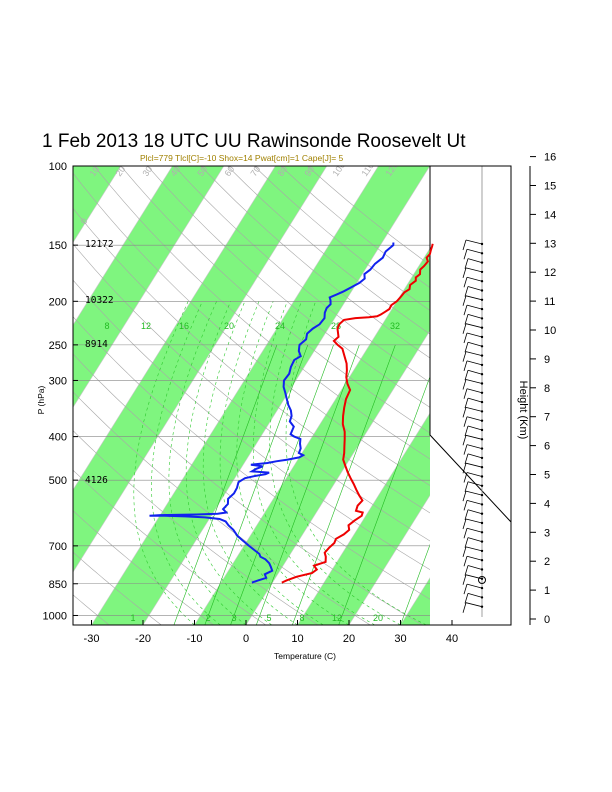 Image resolution: width=612 pixels, height=792 pixels. I want to click on mixing-ratio-label: 24, so click(280, 326).